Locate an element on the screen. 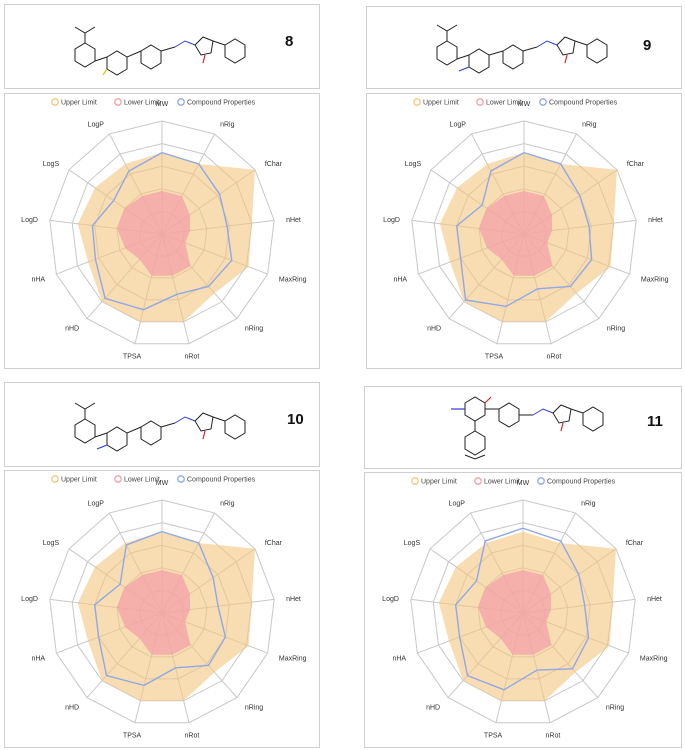  structure-box-9: 9 is located at coordinates (524, 47).